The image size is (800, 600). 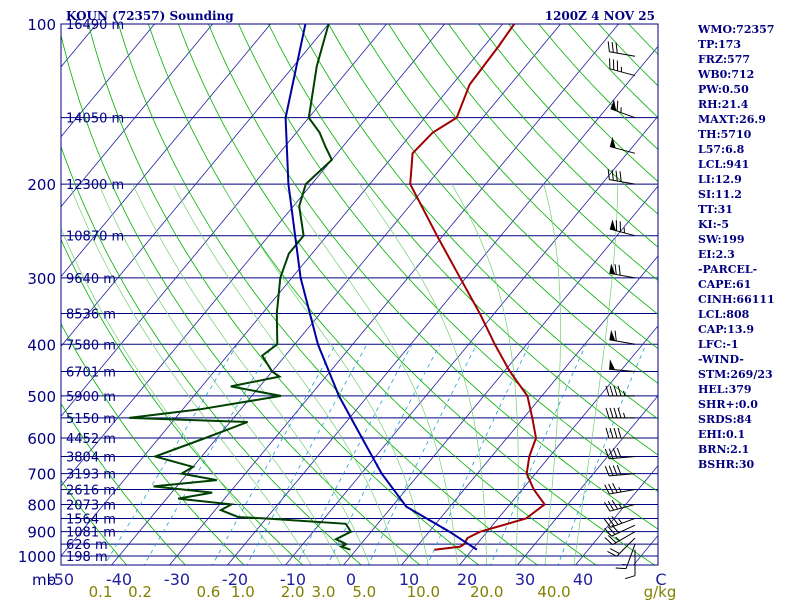 I want to click on index-value: LI:12.9, so click(x=720, y=179).